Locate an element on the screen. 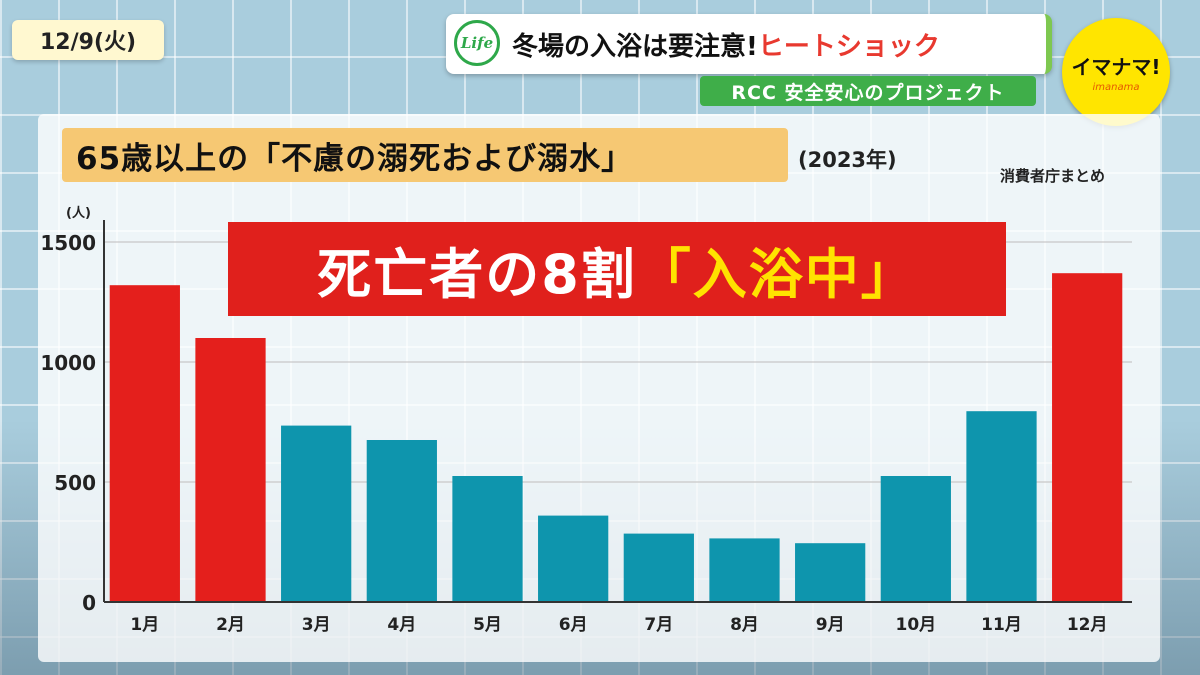 This screenshot has height=675, width=1200. x-tick-label: 3月 is located at coordinates (316, 625).